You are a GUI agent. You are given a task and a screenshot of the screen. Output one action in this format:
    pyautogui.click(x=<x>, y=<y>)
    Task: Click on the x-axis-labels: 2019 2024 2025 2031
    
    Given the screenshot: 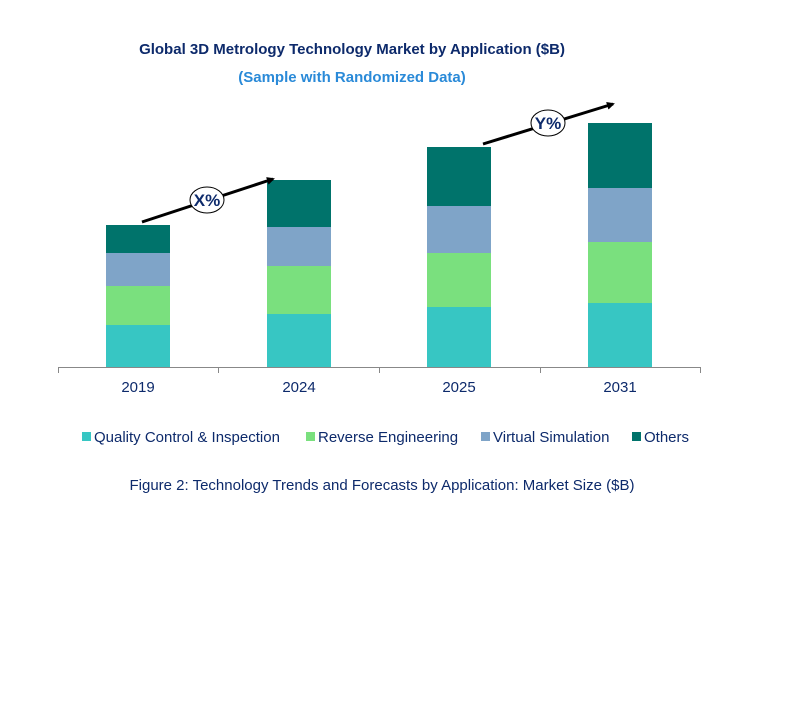 What is the action you would take?
    pyautogui.click(x=378, y=387)
    